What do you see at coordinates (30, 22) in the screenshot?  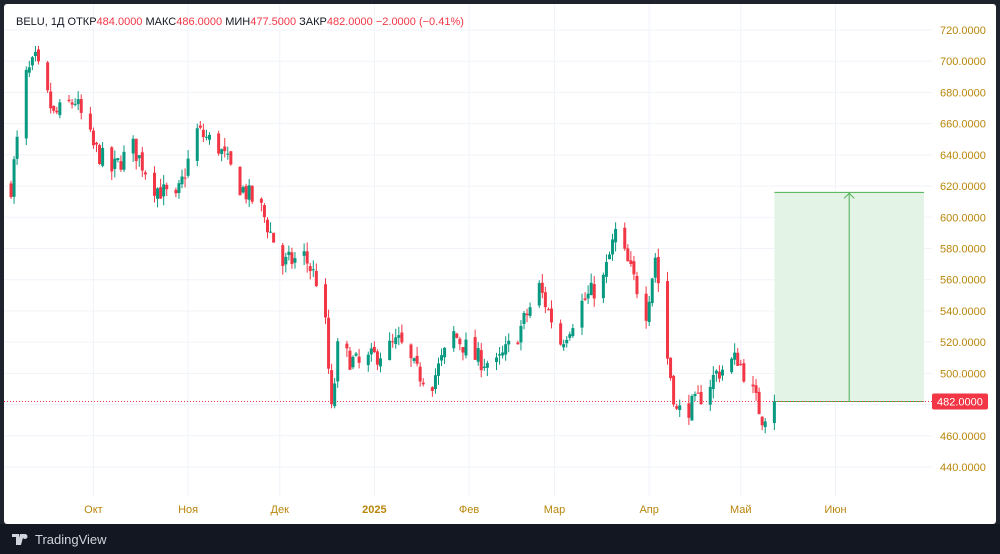 I see `legend-symbol: BELU` at bounding box center [30, 22].